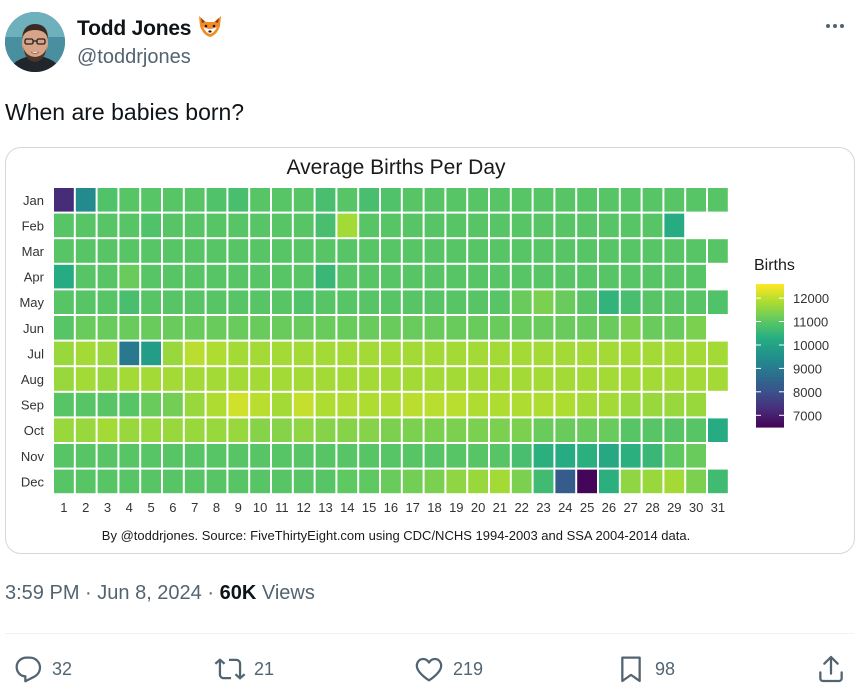 Image resolution: width=859 pixels, height=690 pixels. Describe the element at coordinates (42, 669) in the screenshot. I see `reply-button: 32` at that location.